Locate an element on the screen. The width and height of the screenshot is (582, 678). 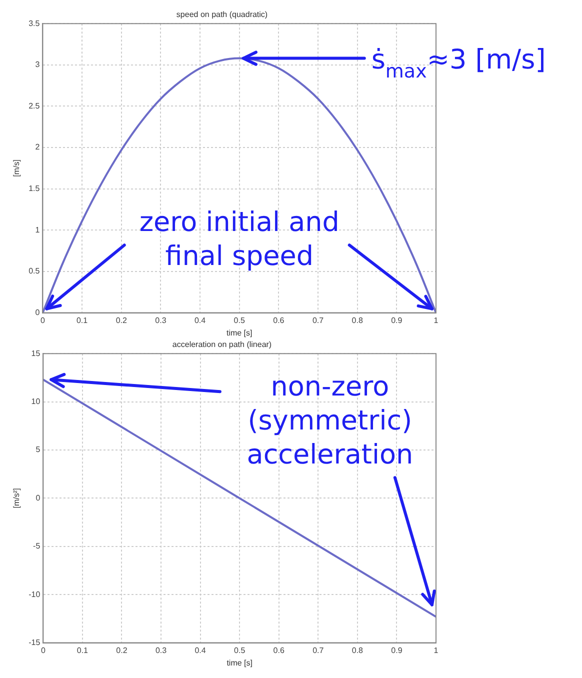
y-tick-label: 5 is located at coordinates (38, 449).